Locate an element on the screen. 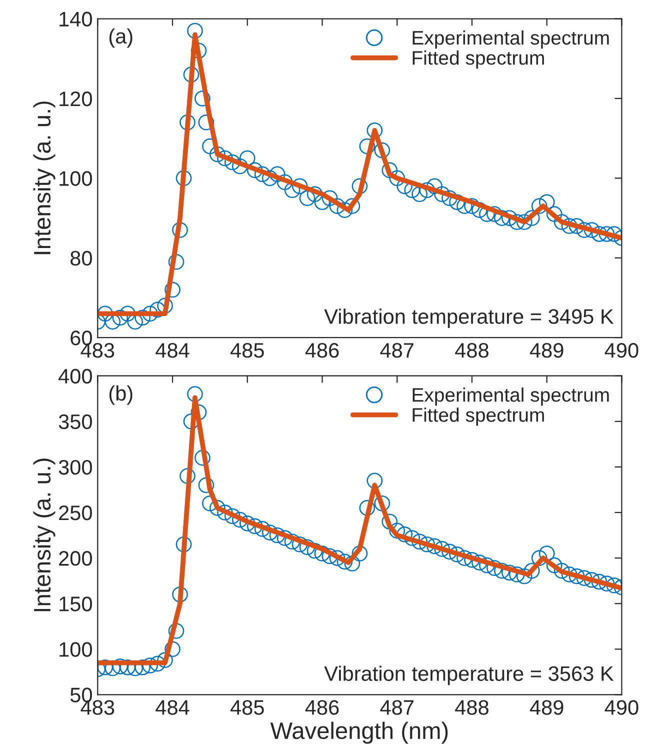 Image resolution: width=651 pixels, height=751 pixels. y-tick-label: 250 is located at coordinates (75, 512).